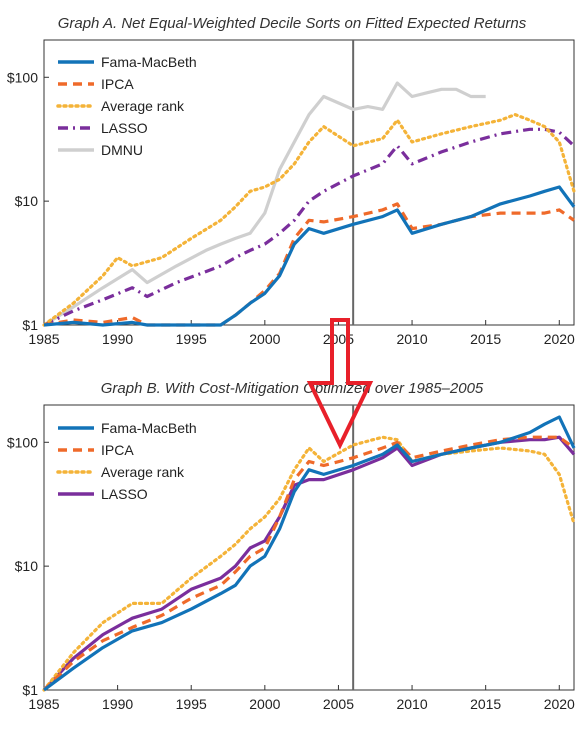 This screenshot has height=729, width=584. What do you see at coordinates (122, 150) in the screenshot?
I see `legend-label: DMNU` at bounding box center [122, 150].